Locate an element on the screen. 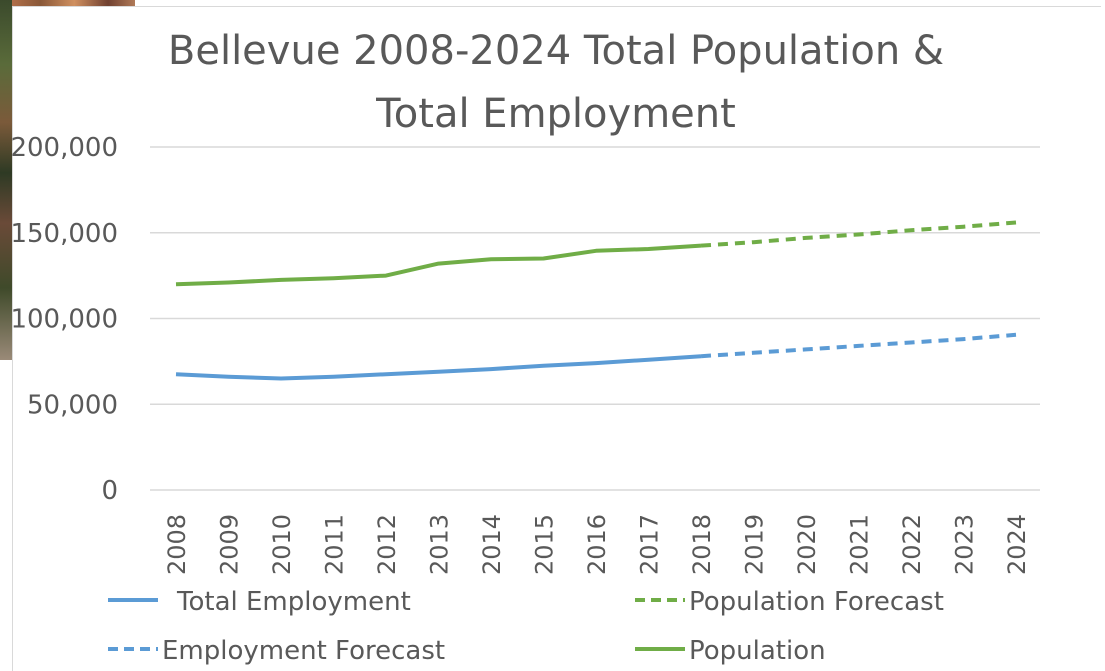 The image size is (1105, 671). x-tick-label: 2010 is located at coordinates (282, 544).